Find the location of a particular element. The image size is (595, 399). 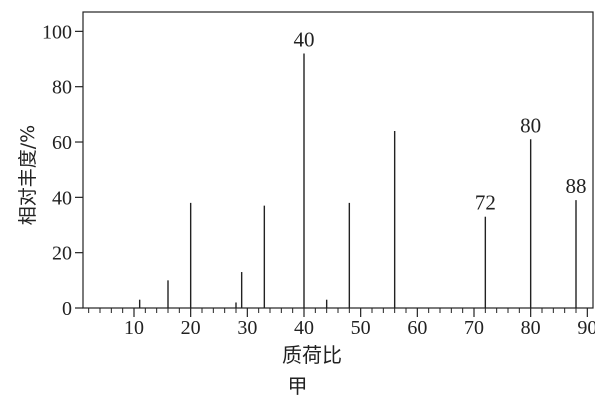

x-tick-label: 60 is located at coordinates (417, 328).